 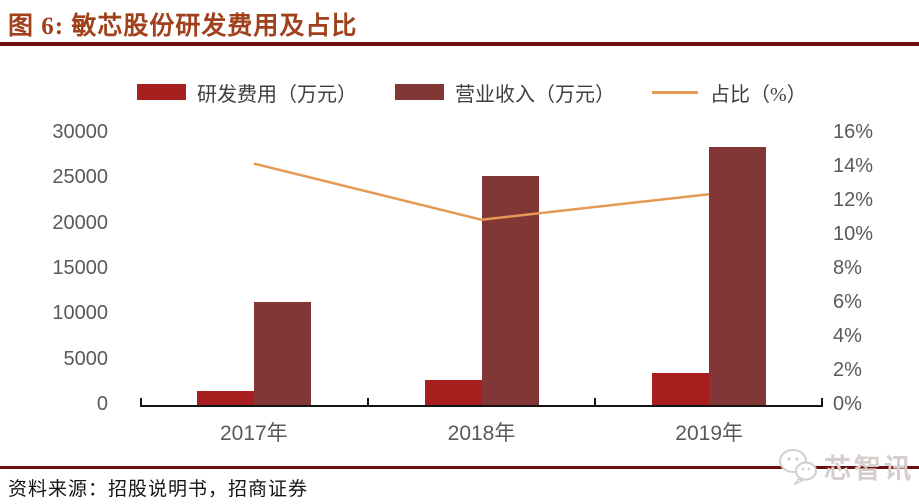 I want to click on left-axis-tick-label: 10000, so click(x=80, y=313).